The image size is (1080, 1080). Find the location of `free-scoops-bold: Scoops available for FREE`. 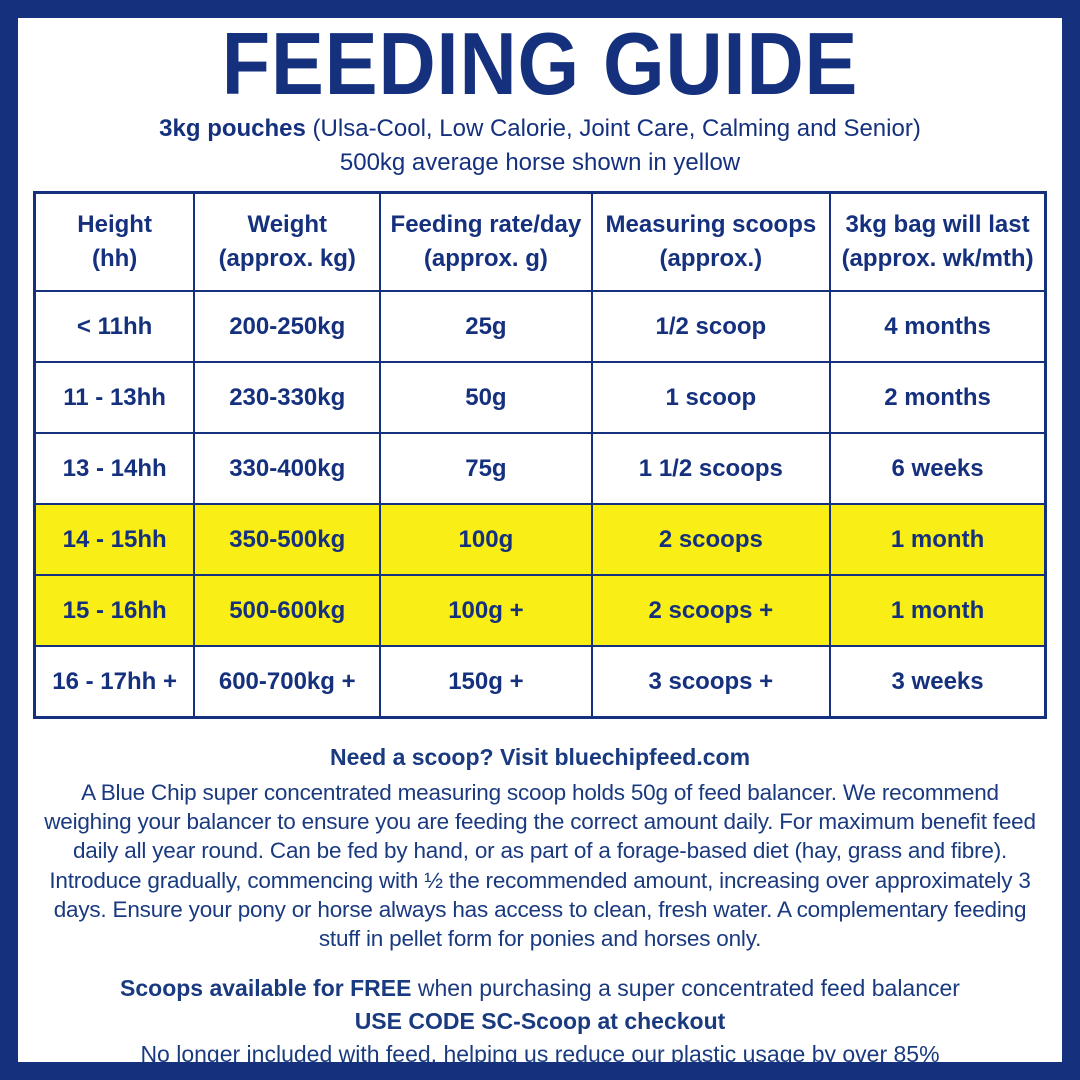

free-scoops-bold: Scoops available for FREE is located at coordinates (266, 988).